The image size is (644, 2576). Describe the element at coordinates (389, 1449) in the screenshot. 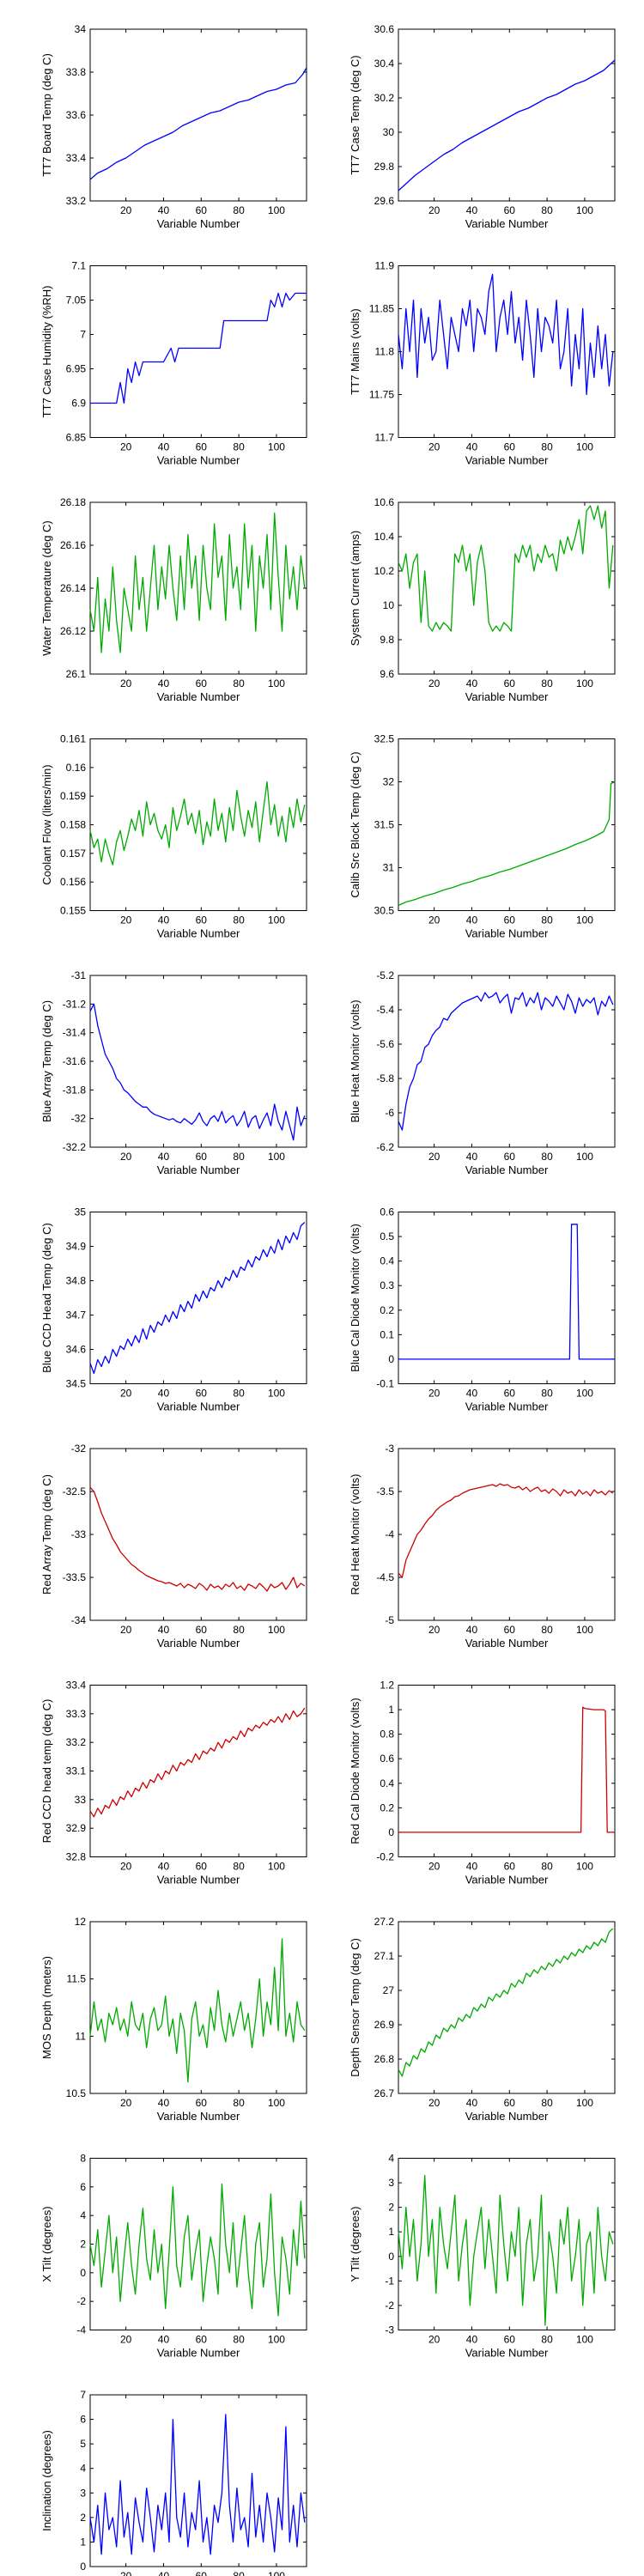

I see `y-tick-label: -3` at that location.